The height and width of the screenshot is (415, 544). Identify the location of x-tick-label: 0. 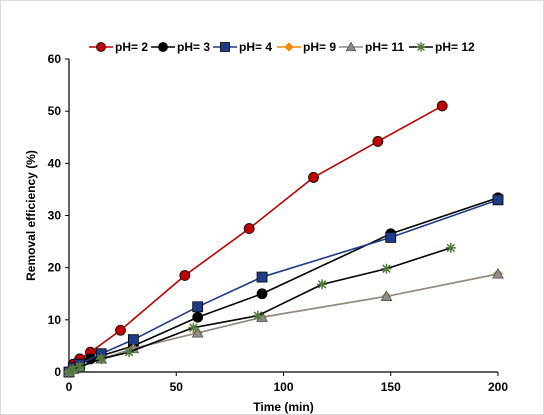
(69, 387).